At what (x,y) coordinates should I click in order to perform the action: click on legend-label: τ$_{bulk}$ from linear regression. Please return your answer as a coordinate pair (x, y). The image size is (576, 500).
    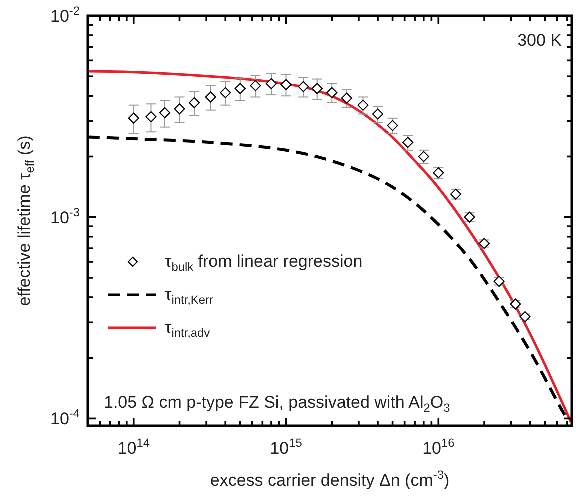
    Looking at the image, I should click on (264, 263).